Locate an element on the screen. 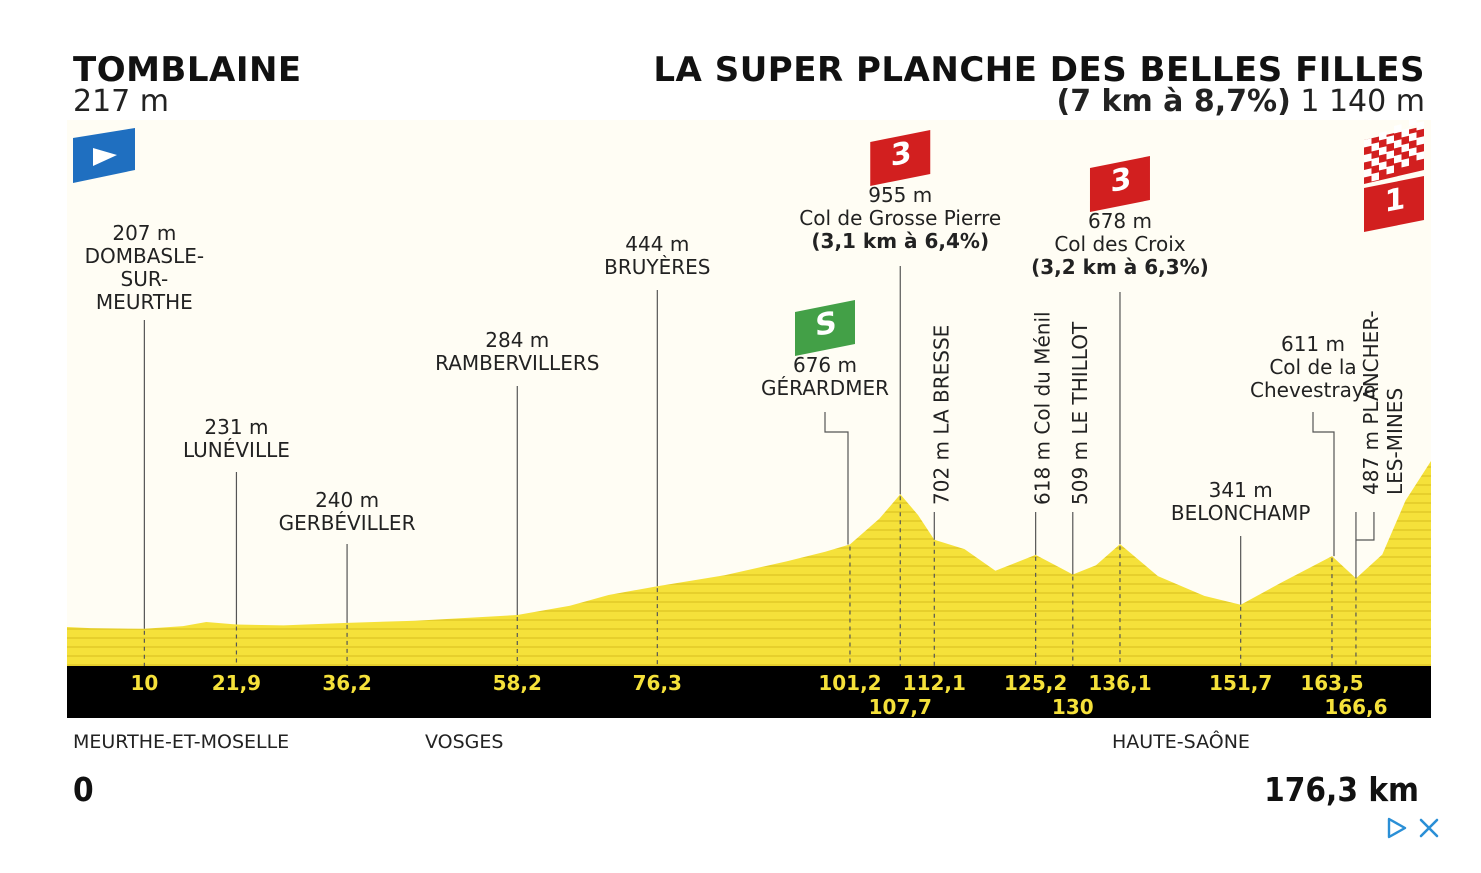 The height and width of the screenshot is (873, 1481). point-label-12-2: Chevestraye is located at coordinates (1313, 390).